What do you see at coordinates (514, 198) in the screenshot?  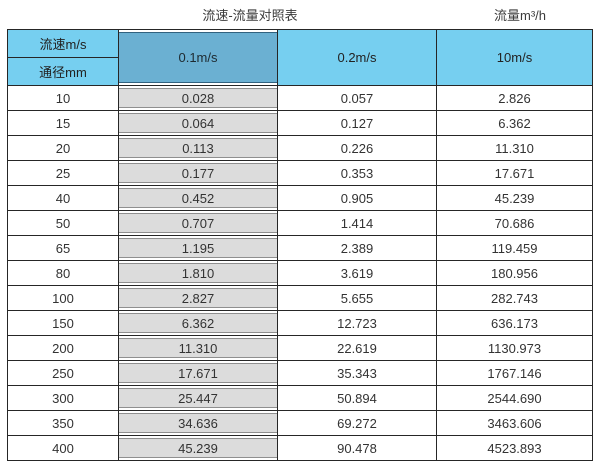 I see `flow-value-cell-10ms: 45.239` at bounding box center [514, 198].